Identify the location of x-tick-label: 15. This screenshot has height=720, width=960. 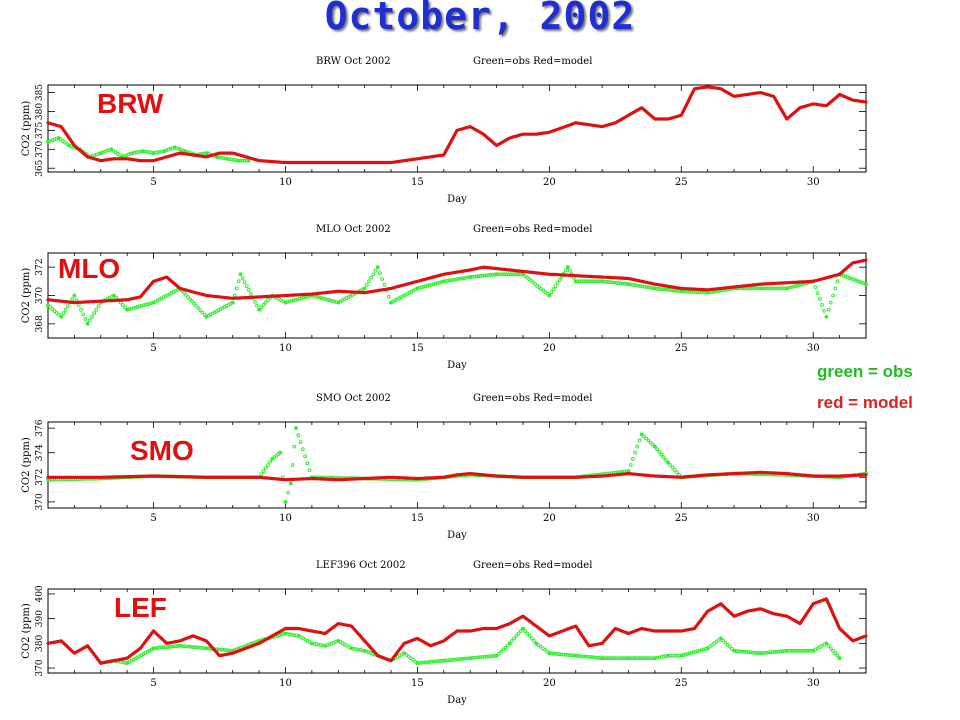
(417, 348).